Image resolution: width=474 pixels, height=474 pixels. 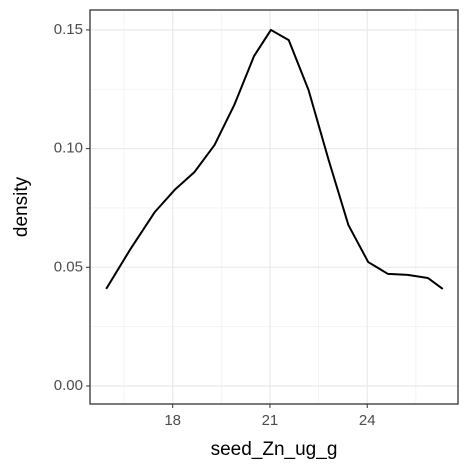 I want to click on y-axis-title: density, so click(x=21, y=206).